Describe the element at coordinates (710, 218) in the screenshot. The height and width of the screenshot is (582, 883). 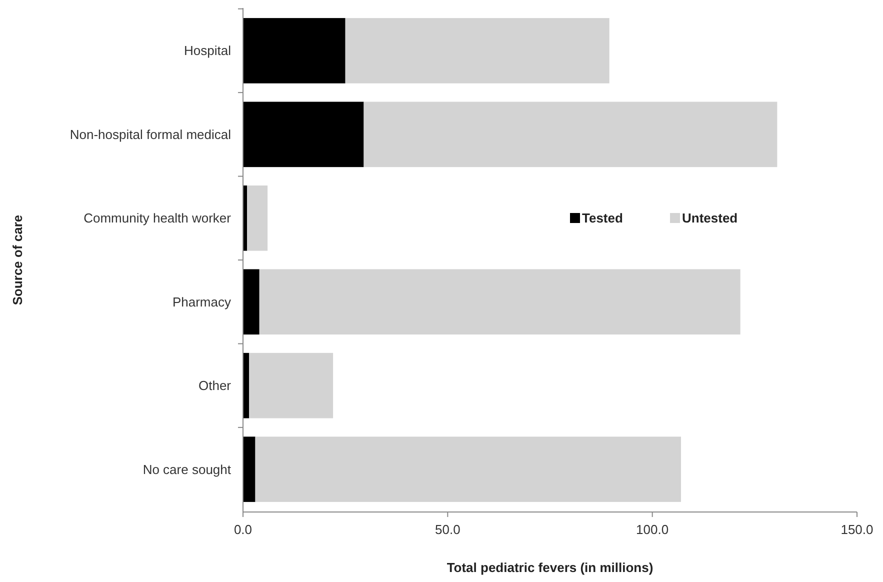
I see `legend-label: Untested` at that location.